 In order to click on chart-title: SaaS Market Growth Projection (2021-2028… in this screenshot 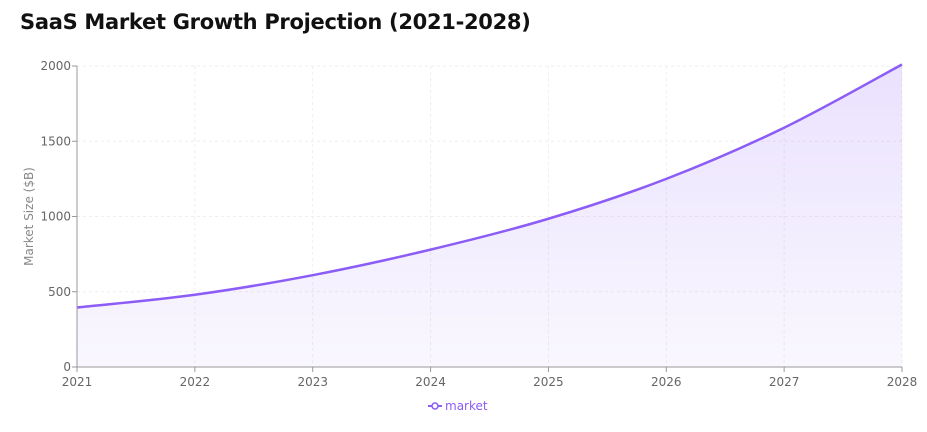, I will do `click(275, 22)`.